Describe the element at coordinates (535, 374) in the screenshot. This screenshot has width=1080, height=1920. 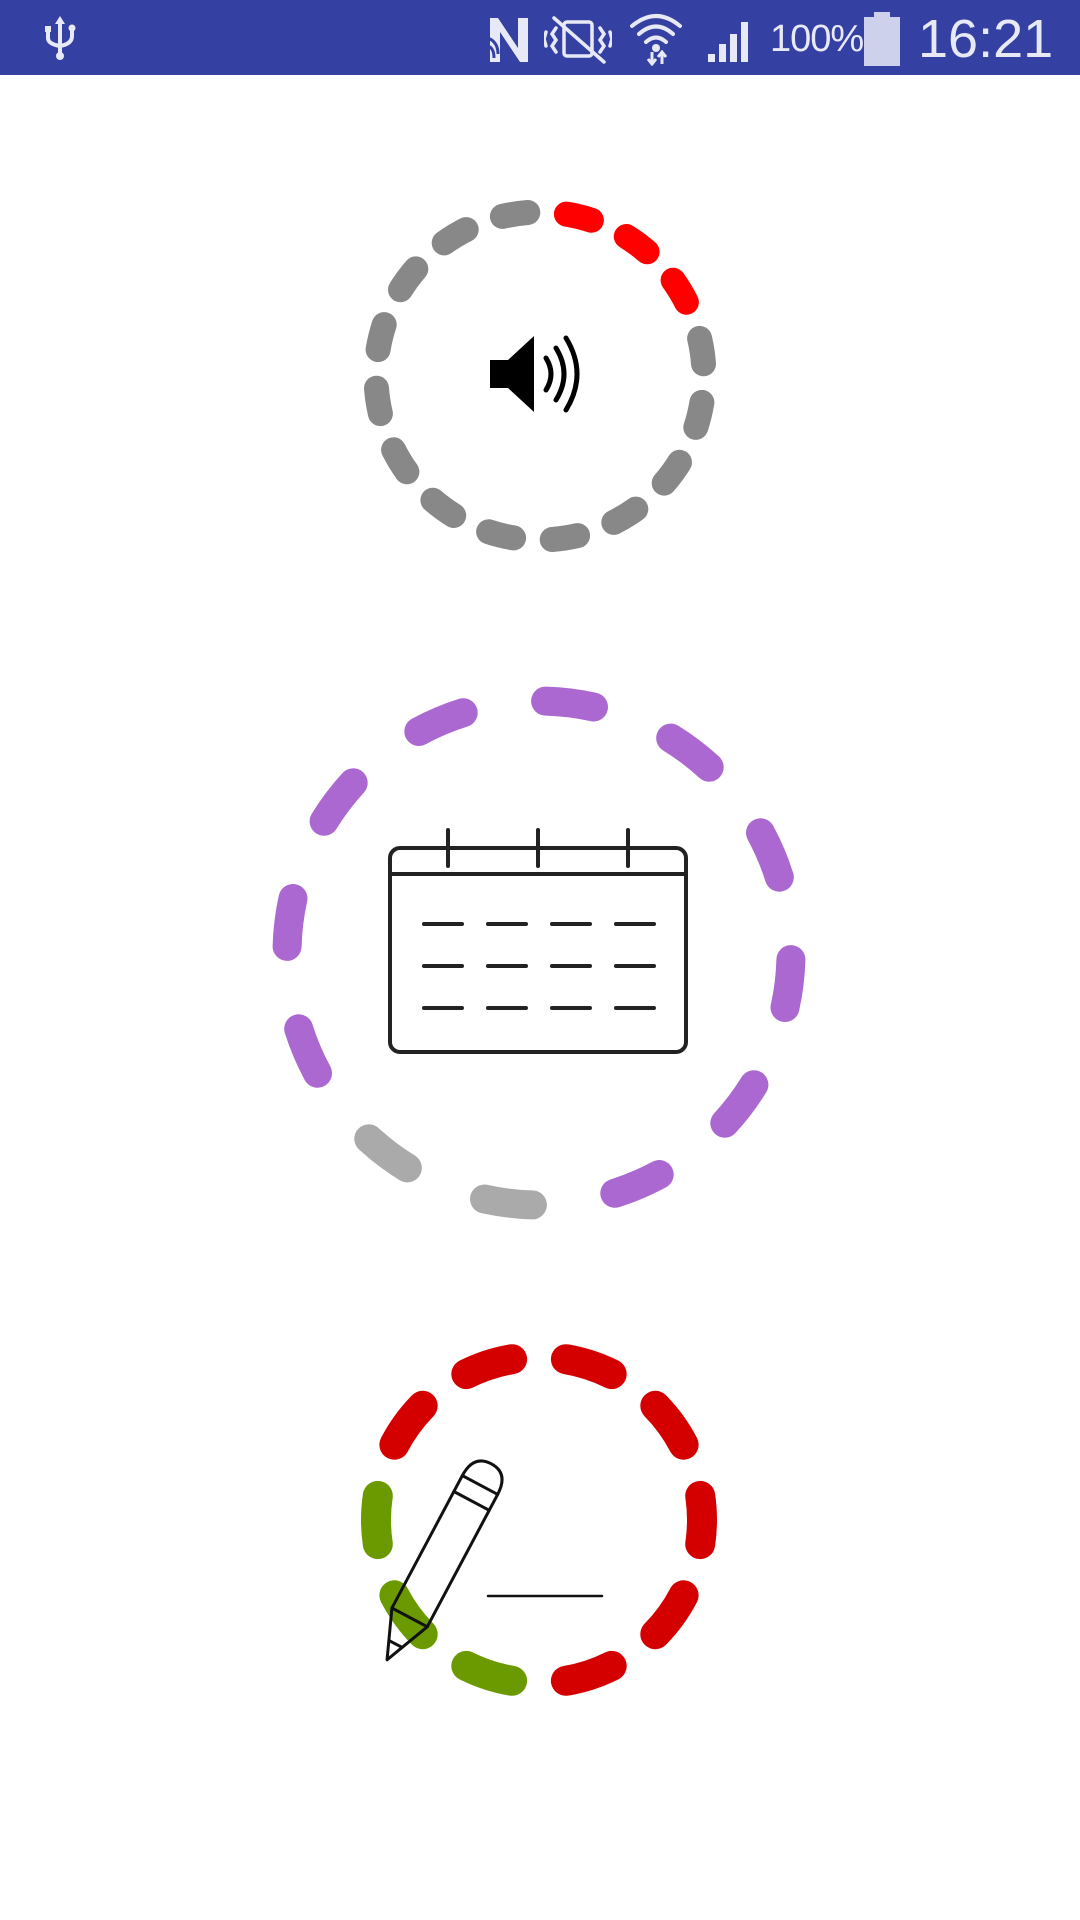
I see `speaker-icon` at that location.